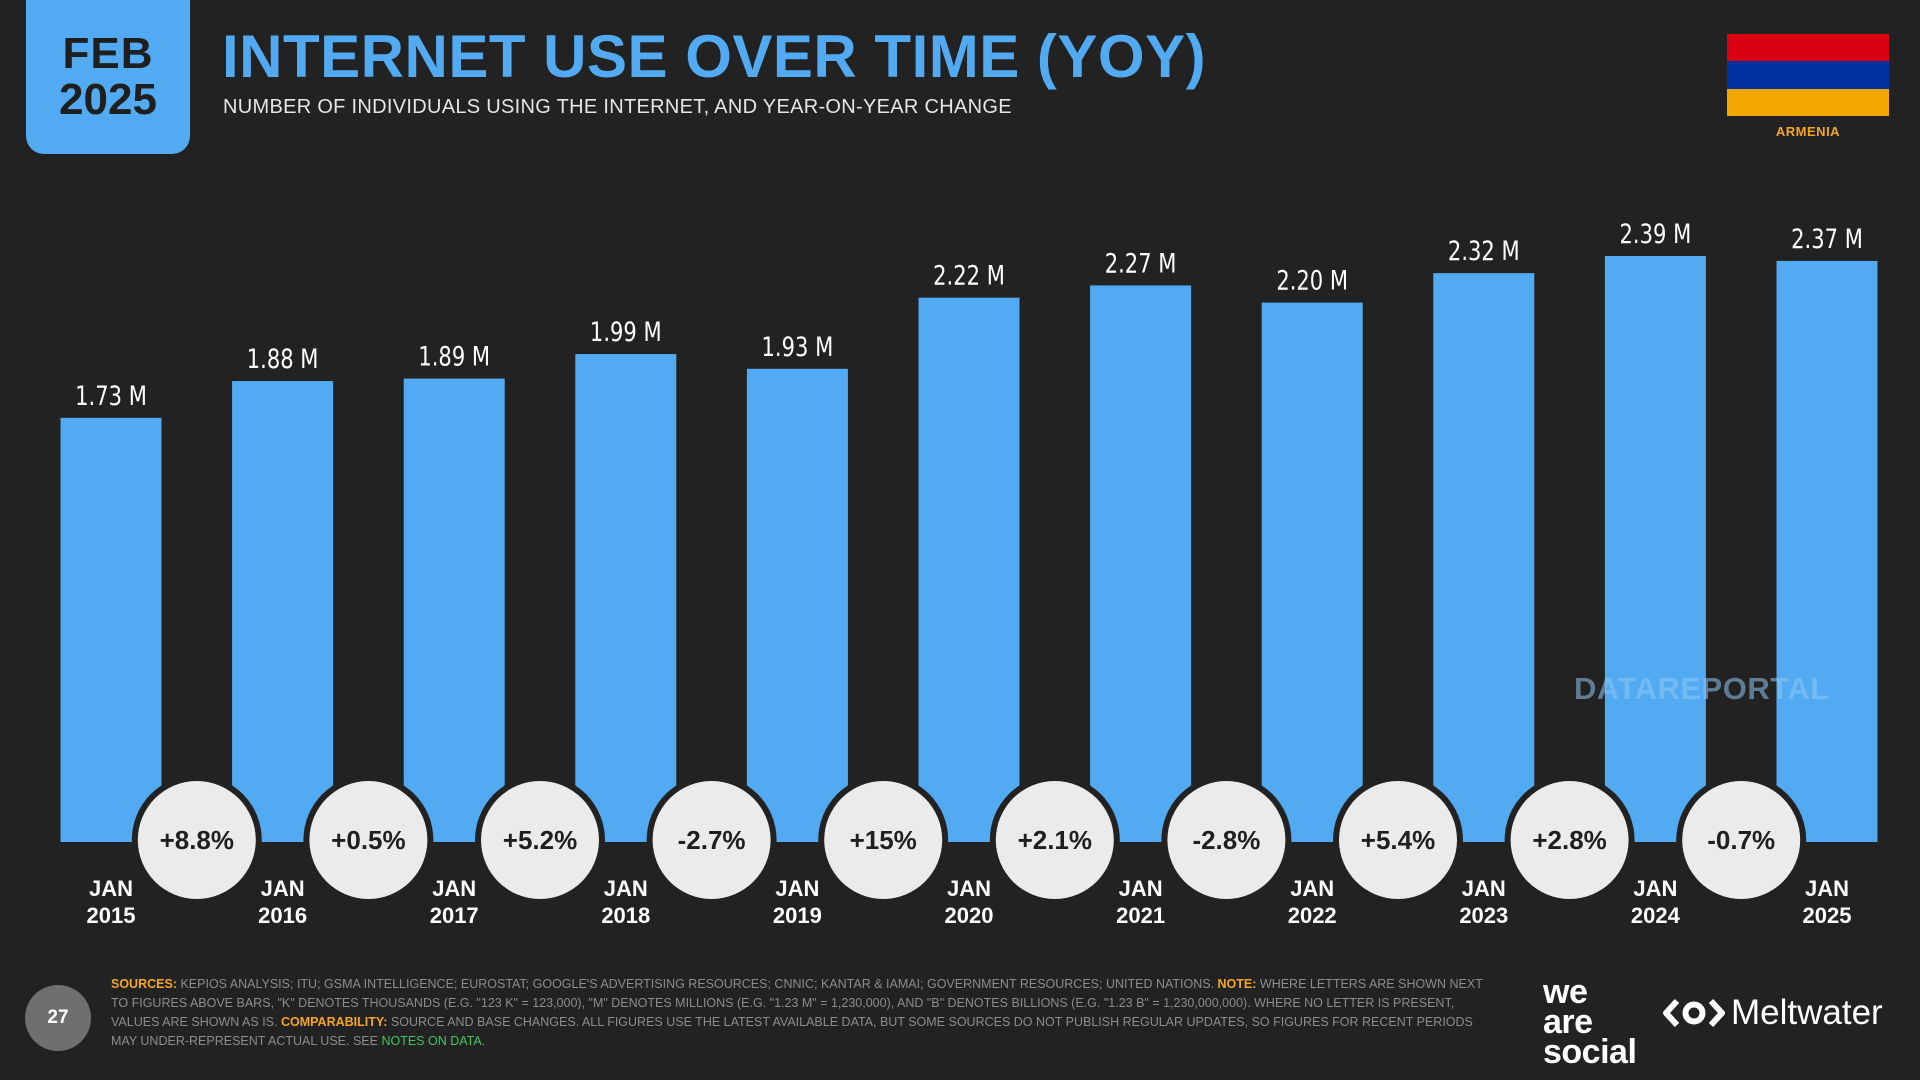  Describe the element at coordinates (282, 915) in the screenshot. I see `x-label-year-2016: 2016` at that location.